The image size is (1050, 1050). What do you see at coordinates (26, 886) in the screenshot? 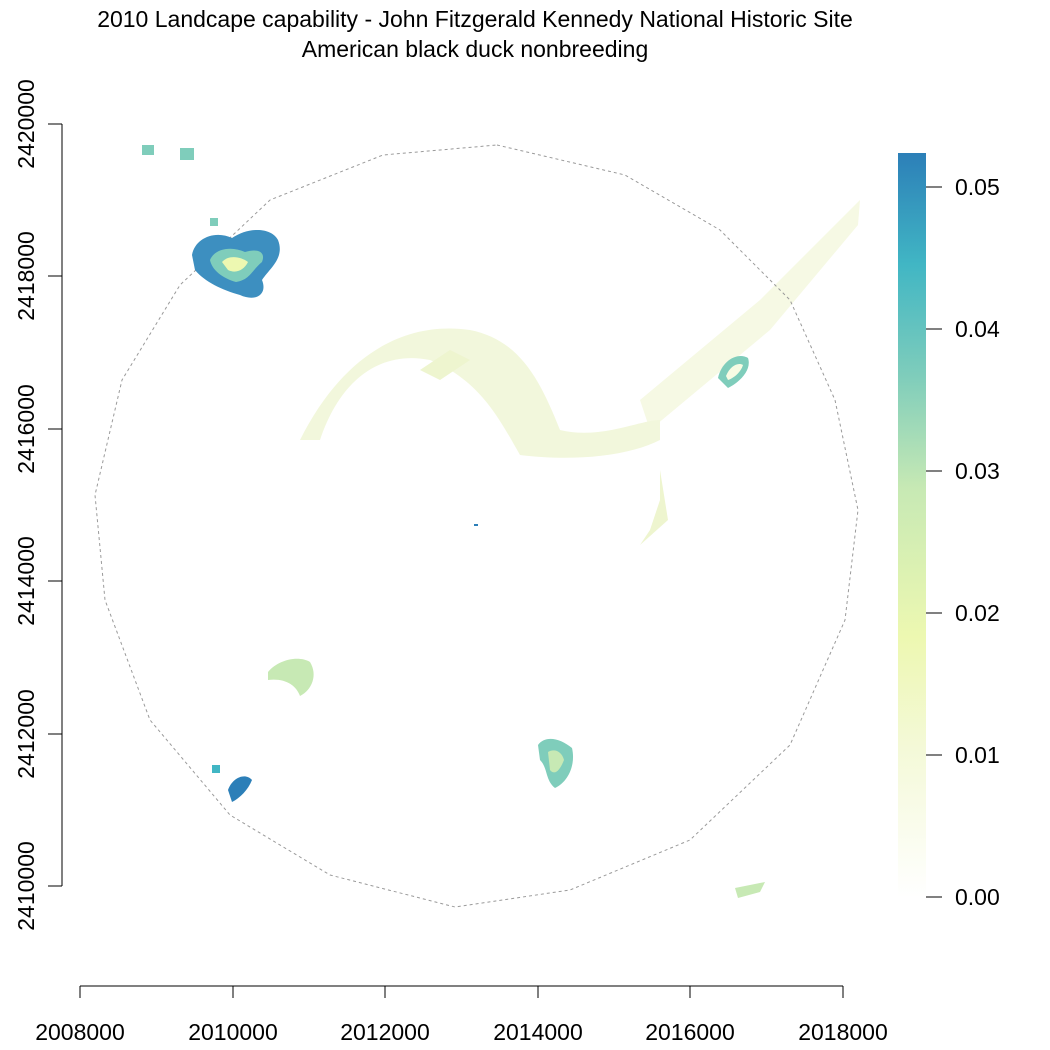
I see `y-tick-label-2410000: 2410000` at bounding box center [26, 886].